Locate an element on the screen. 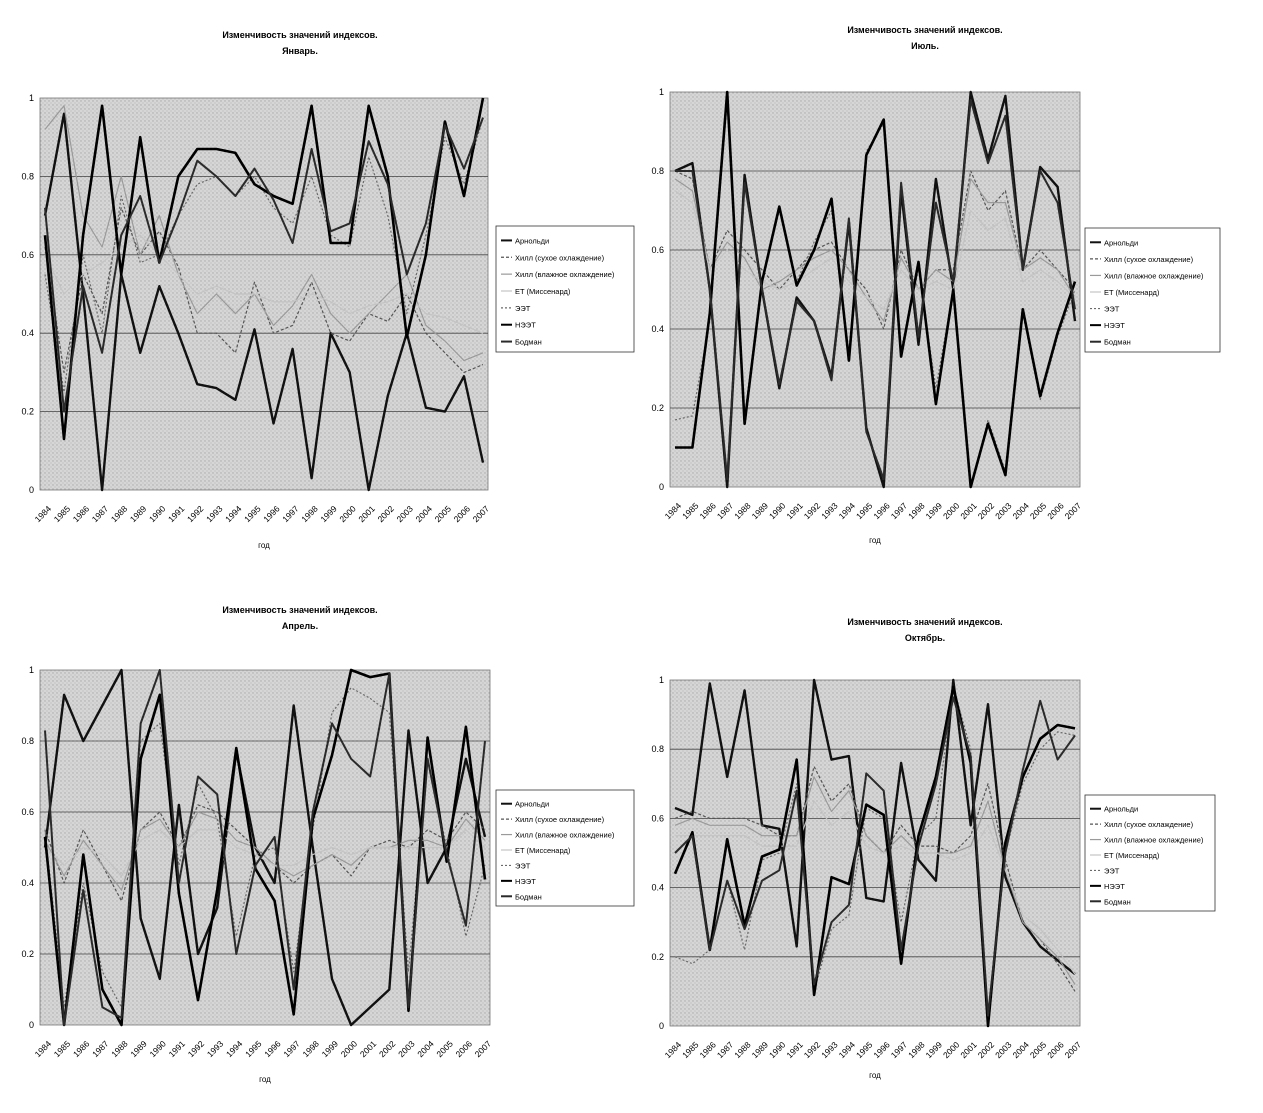 The image size is (1263, 1113). x-tick-label: 1993 is located at coordinates (829, 1049).